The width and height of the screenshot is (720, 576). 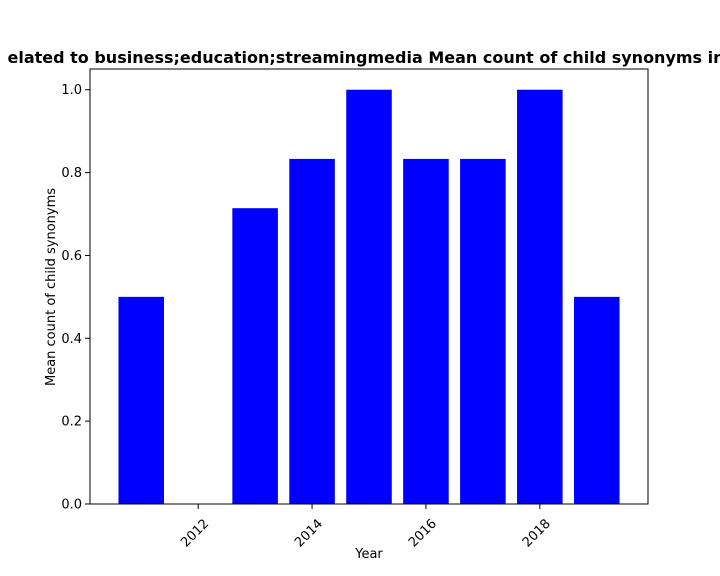 I want to click on x-tick-label: 2018, so click(x=537, y=533).